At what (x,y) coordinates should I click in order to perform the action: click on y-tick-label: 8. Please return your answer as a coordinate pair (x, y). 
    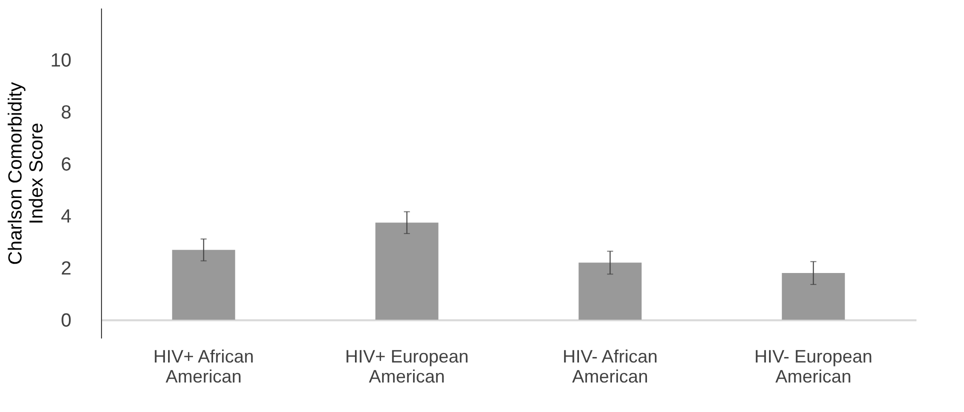
    Looking at the image, I should click on (66, 113).